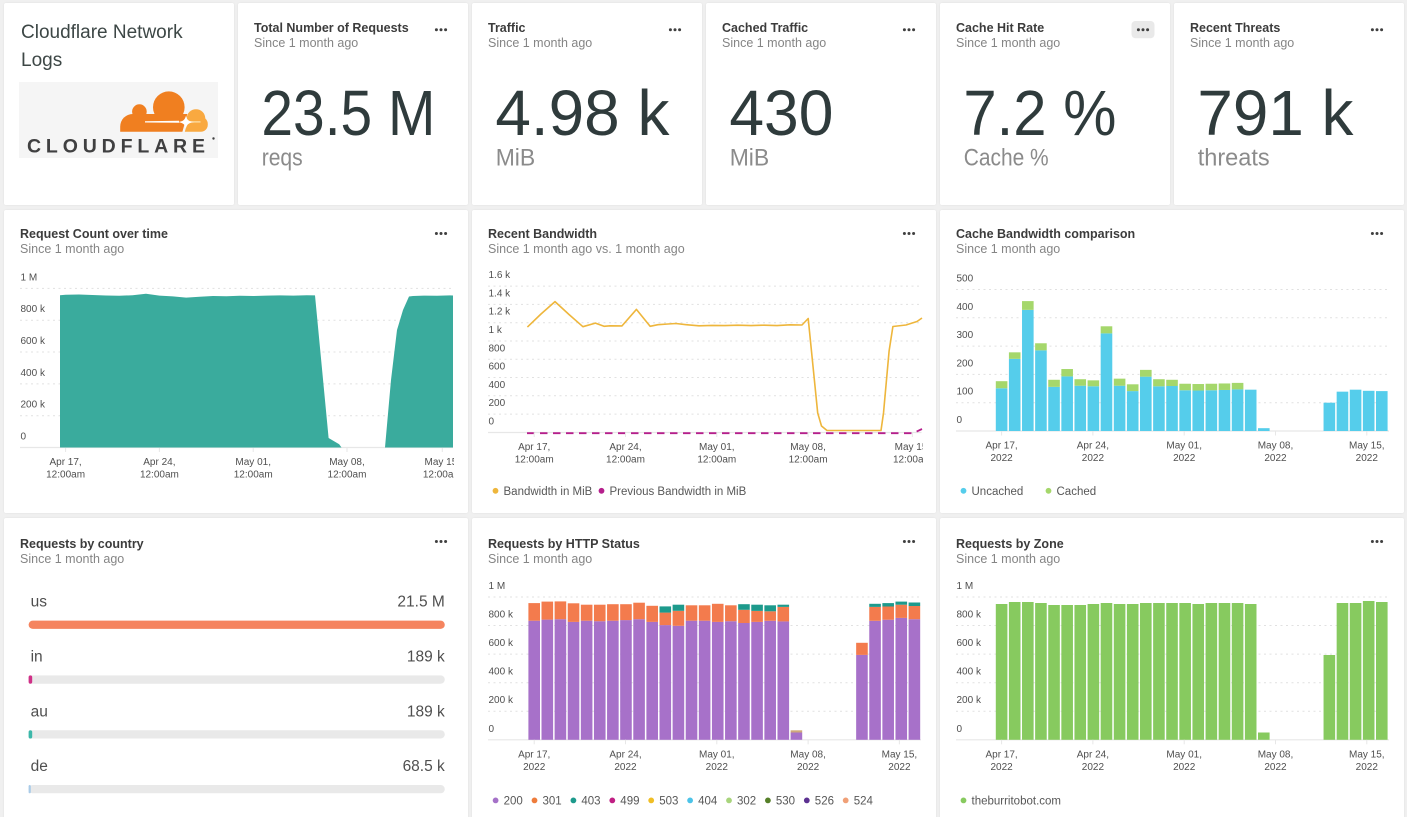 Image resolution: width=1407 pixels, height=817 pixels. What do you see at coordinates (965, 335) in the screenshot?
I see `svg-text: 300` at bounding box center [965, 335].